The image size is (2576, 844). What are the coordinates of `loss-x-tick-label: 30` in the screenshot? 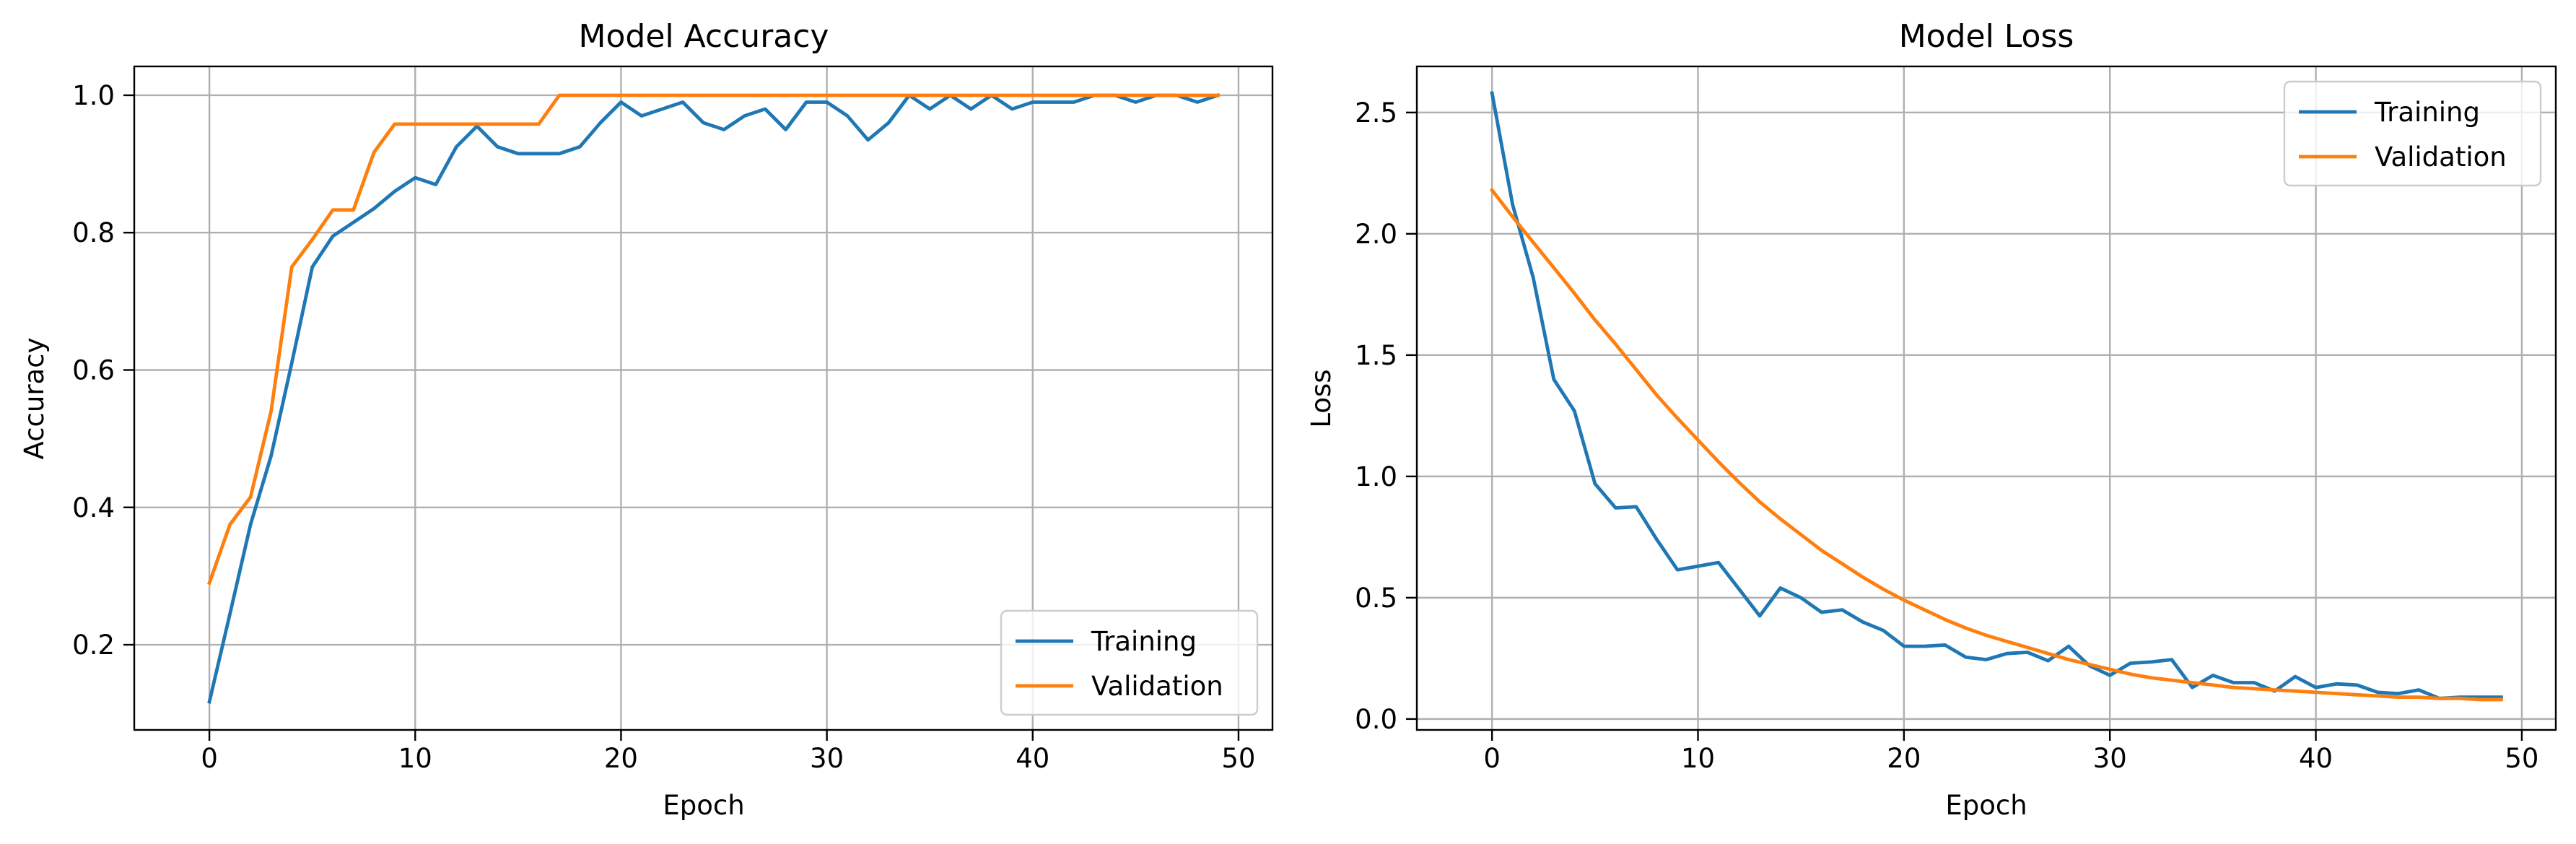 It's located at (2110, 758).